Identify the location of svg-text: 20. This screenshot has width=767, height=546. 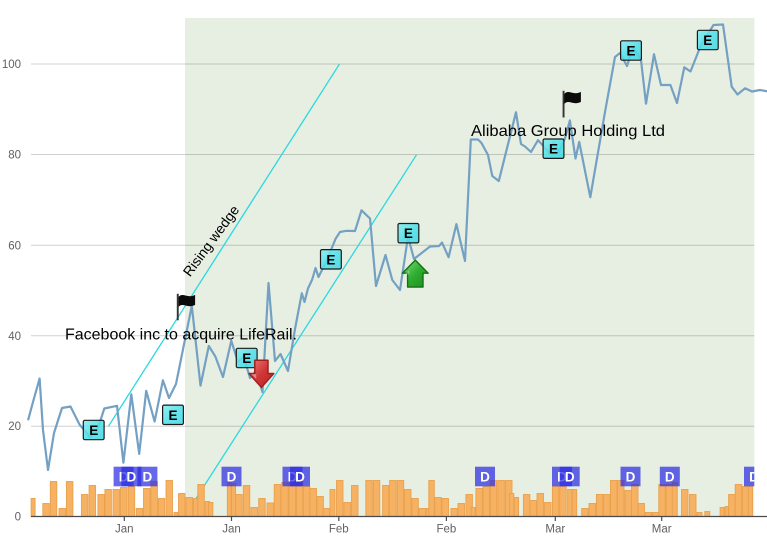
(14, 427).